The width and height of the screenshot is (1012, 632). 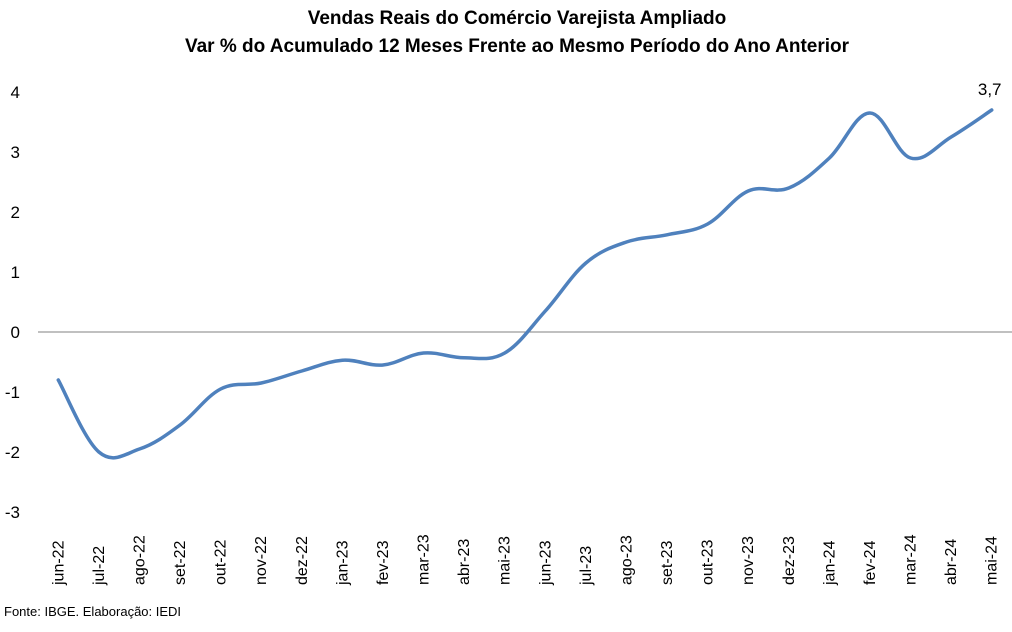 I want to click on x-tick-label: ago-23, so click(x=626, y=560).